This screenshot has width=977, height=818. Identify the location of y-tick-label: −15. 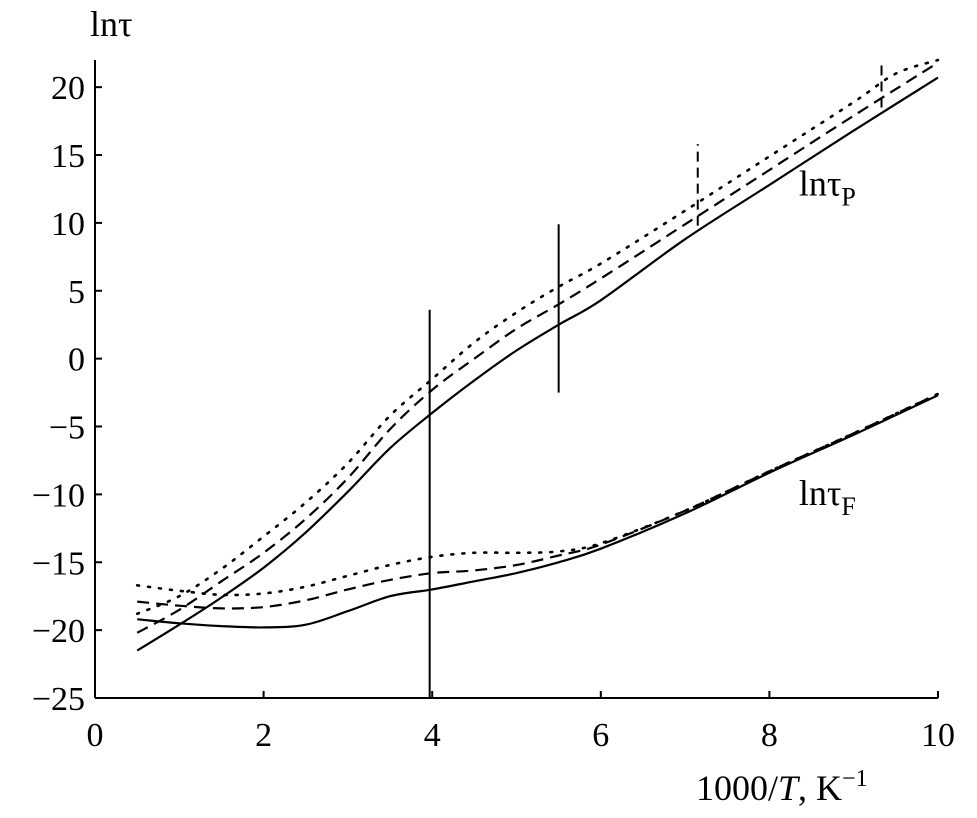
(58, 563).